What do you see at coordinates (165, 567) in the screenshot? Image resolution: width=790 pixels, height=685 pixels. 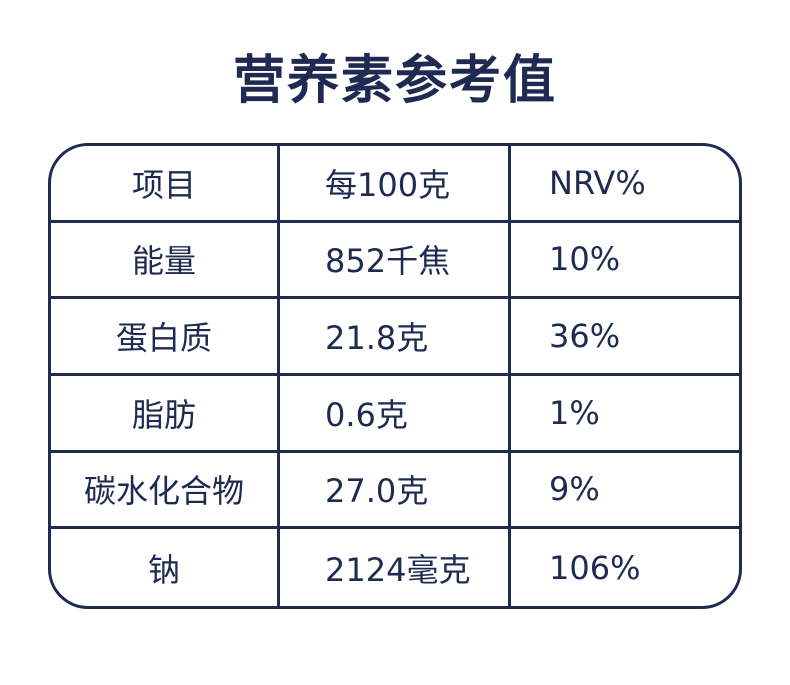 I see `table-cell: 钠` at bounding box center [165, 567].